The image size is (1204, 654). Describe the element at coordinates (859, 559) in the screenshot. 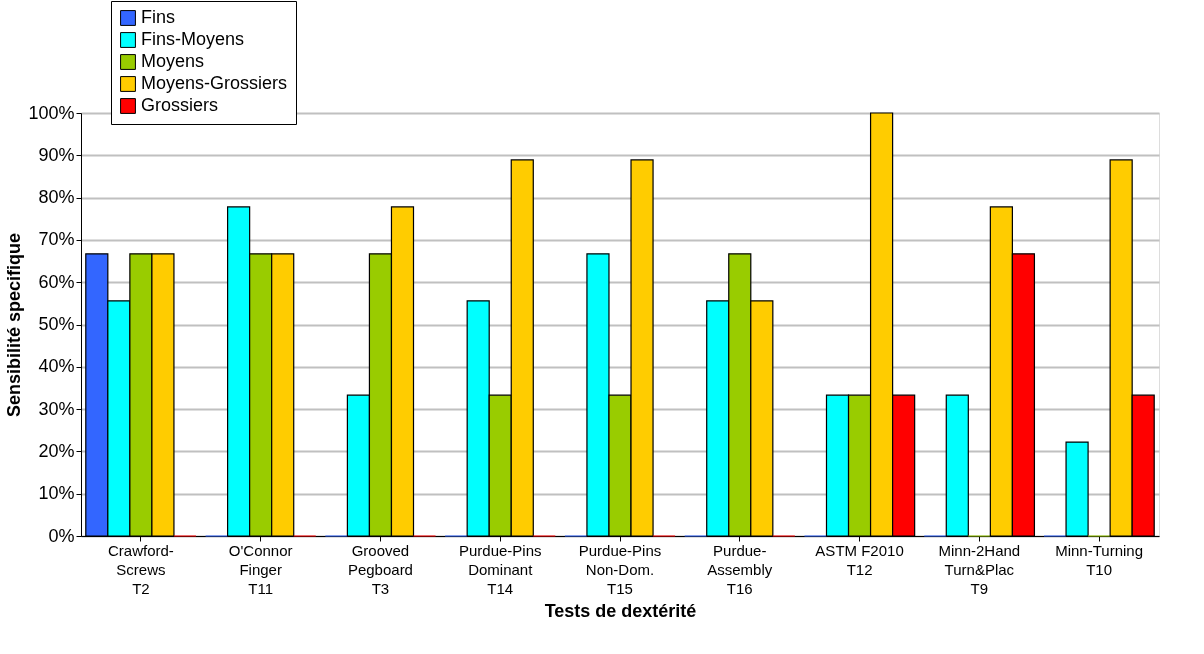

I see `x-tick-label: ASTM F2010 T12` at that location.